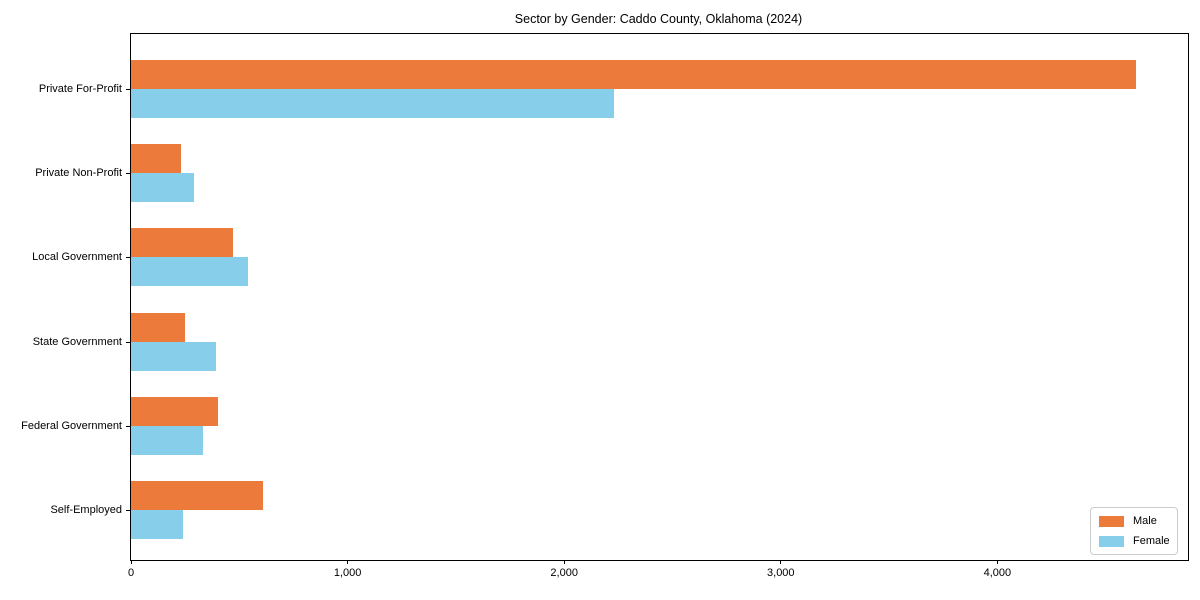 This screenshot has height=600, width=1200. What do you see at coordinates (1111, 521) in the screenshot?
I see `legend-swatch-male` at bounding box center [1111, 521].